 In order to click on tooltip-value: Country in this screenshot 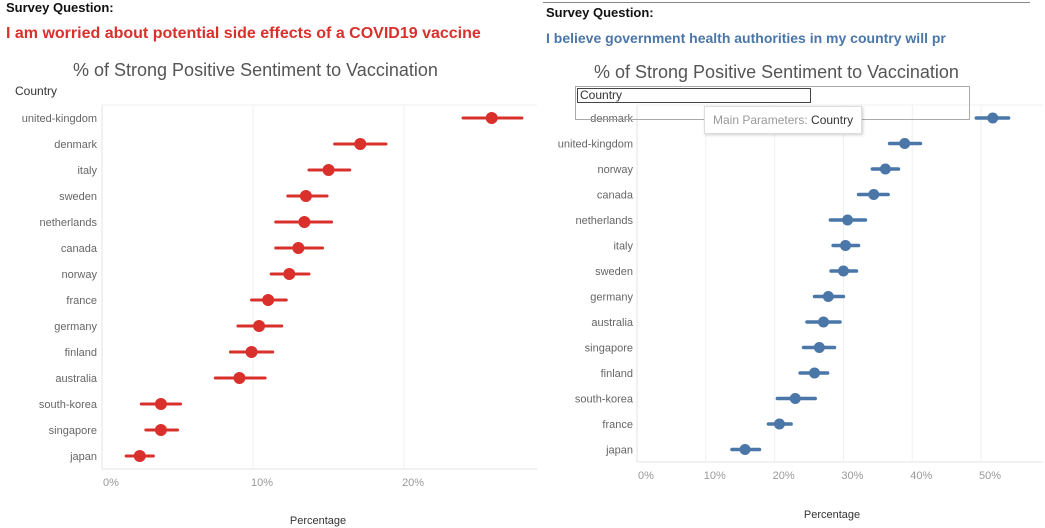, I will do `click(832, 120)`.